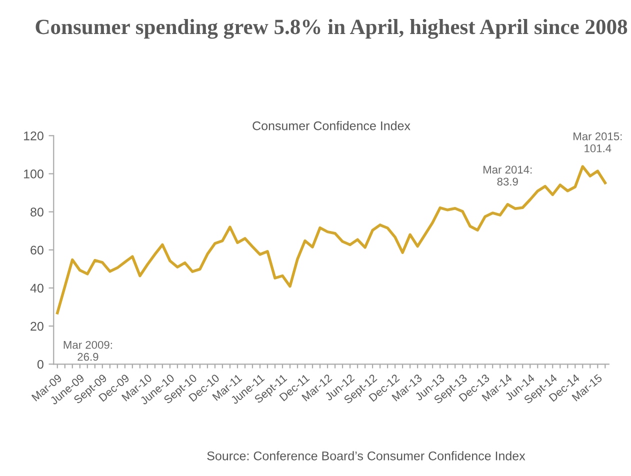 The image size is (631, 476). I want to click on y-tick-label: 20, so click(37, 326).